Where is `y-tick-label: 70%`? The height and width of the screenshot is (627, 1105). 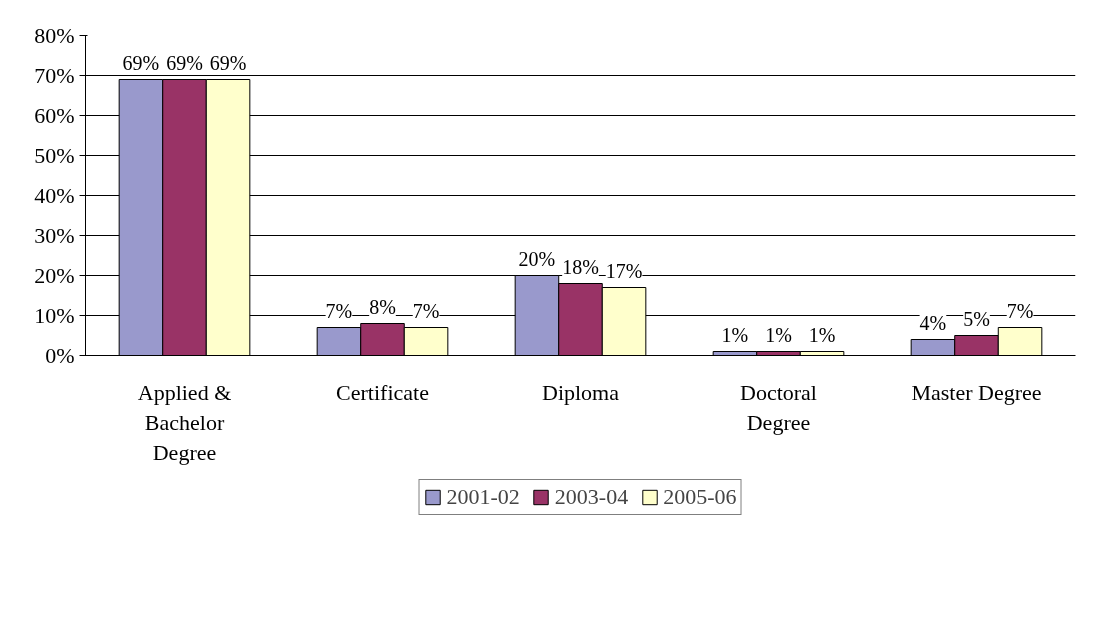 y-tick-label: 70% is located at coordinates (54, 75).